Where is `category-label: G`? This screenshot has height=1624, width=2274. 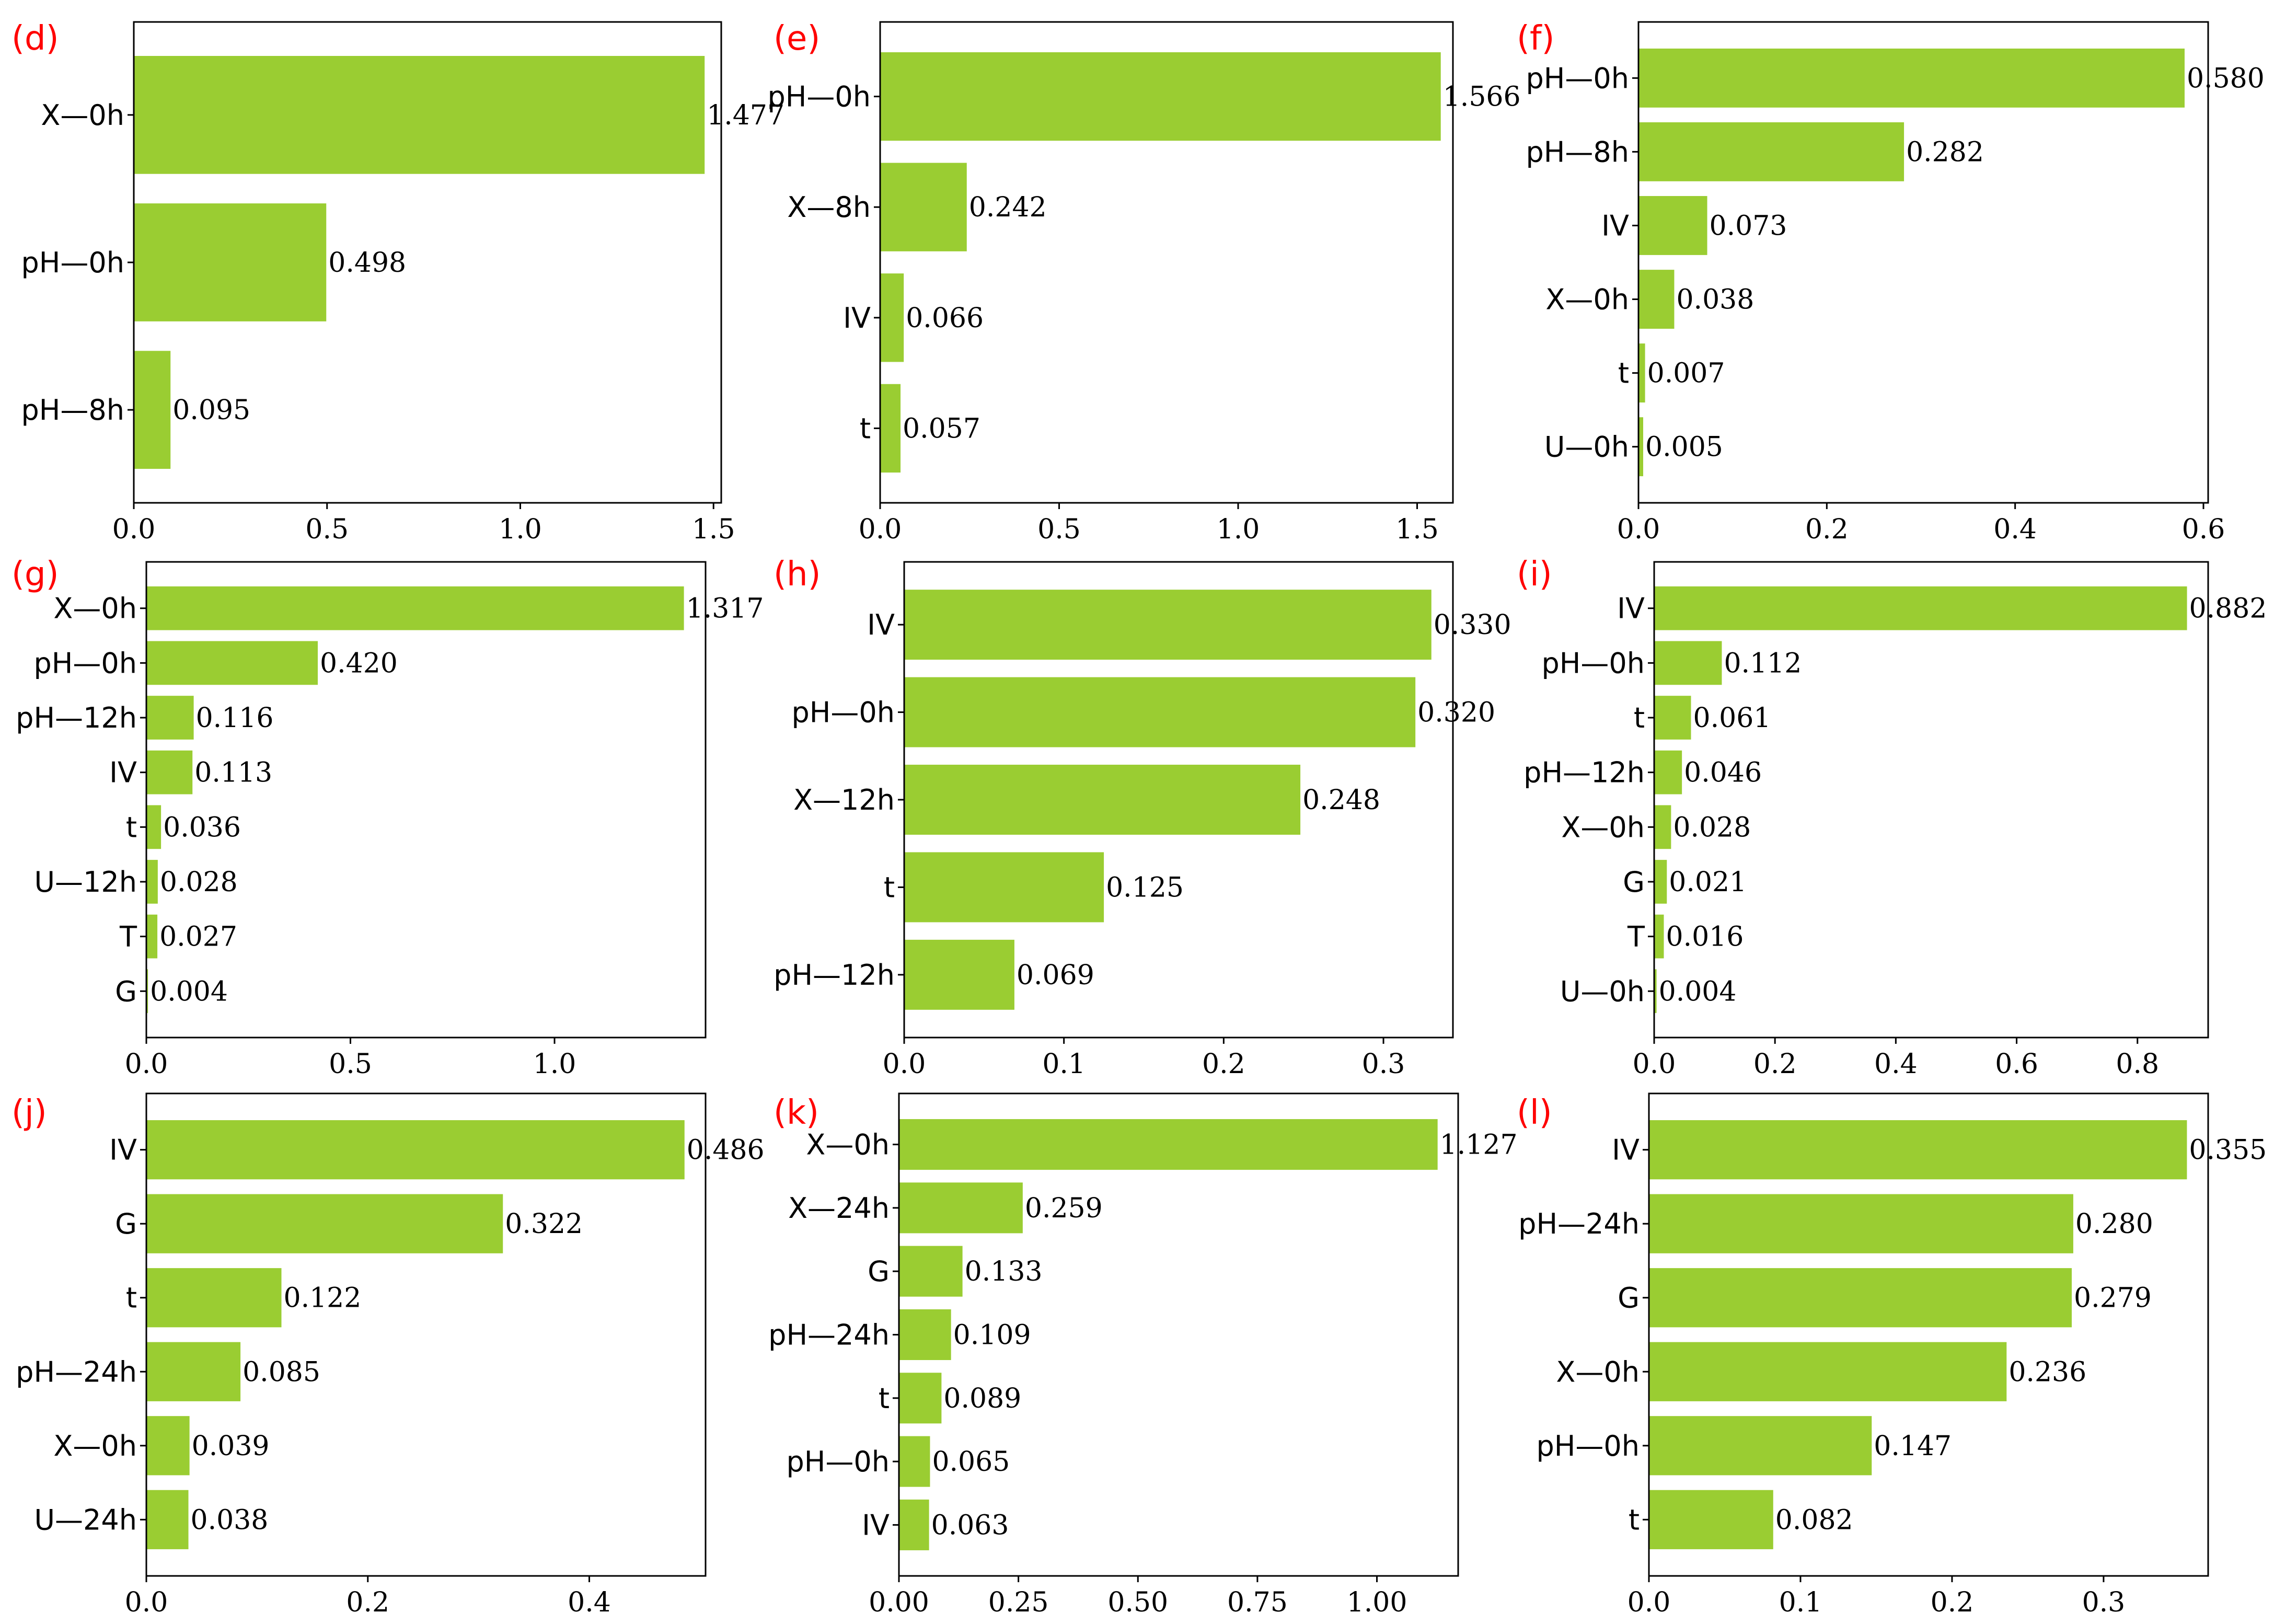
category-label: G is located at coordinates (1629, 1298).